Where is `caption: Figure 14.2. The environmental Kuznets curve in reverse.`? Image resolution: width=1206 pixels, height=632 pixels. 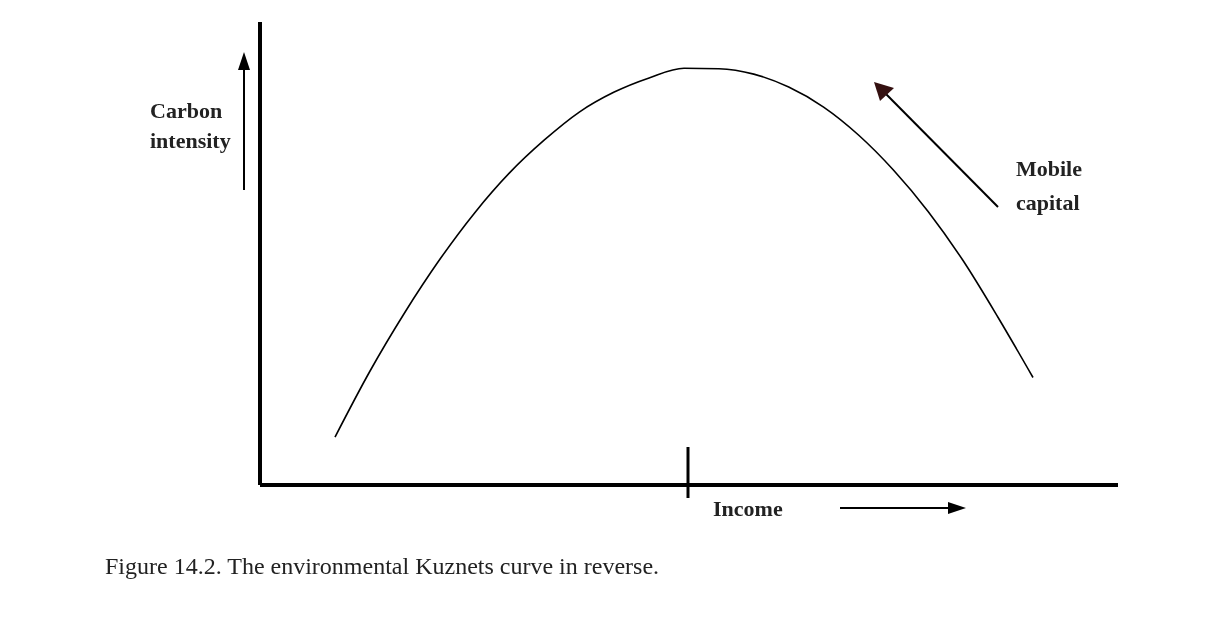 caption: Figure 14.2. The environmental Kuznets curve in reverse. is located at coordinates (382, 566).